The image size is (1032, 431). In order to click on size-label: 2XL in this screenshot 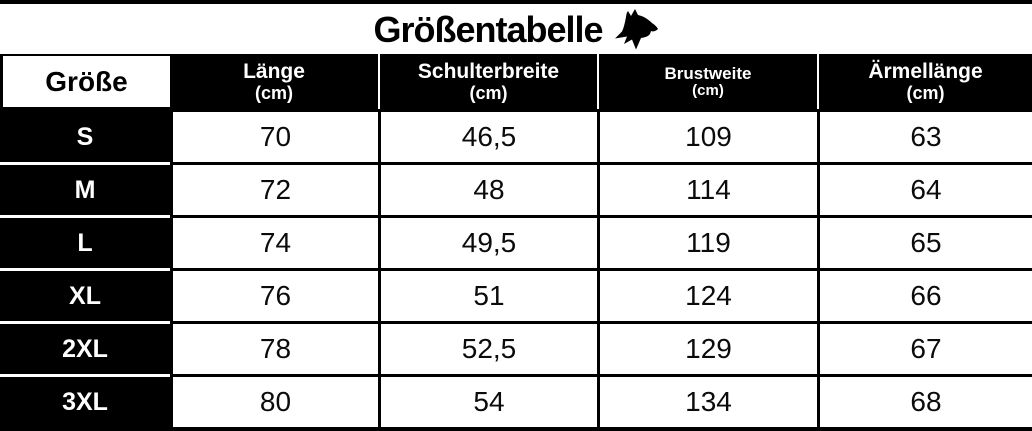, I will do `click(85, 347)`.